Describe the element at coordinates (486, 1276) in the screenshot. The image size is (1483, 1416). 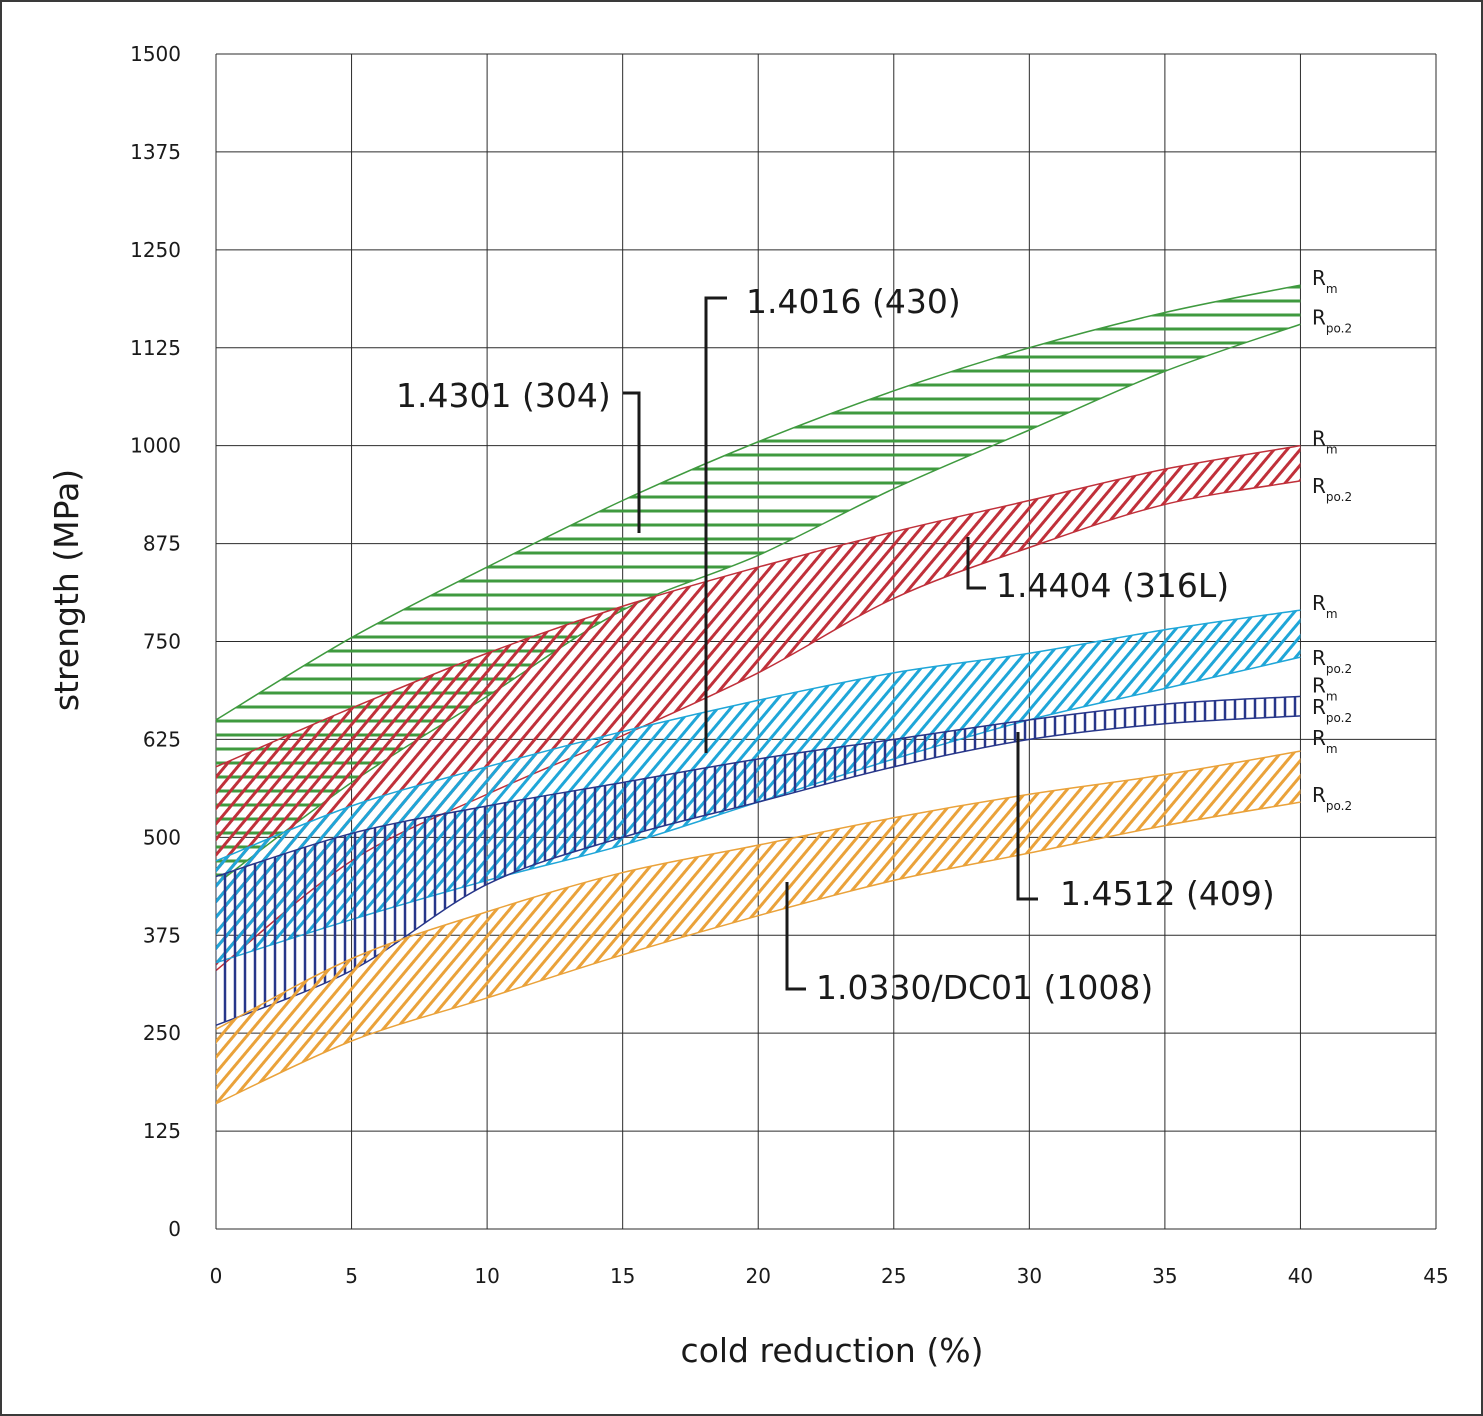
I see `x-tick-label: 10` at that location.